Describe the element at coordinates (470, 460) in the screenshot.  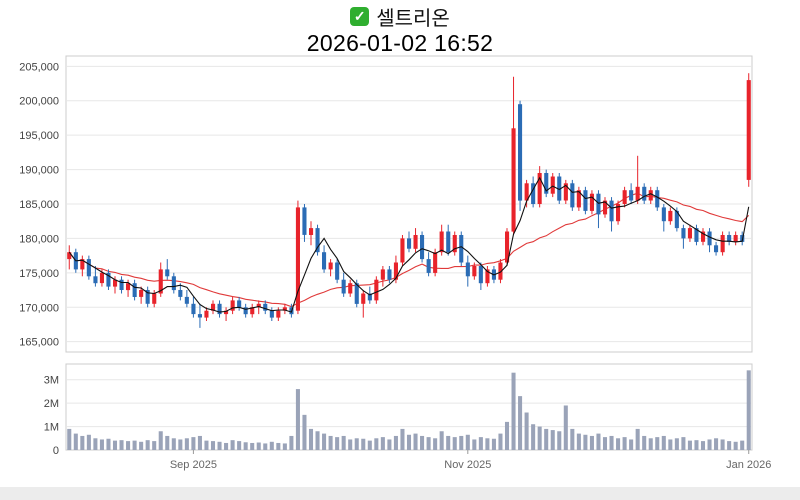
I see `x-axis-labels: Sep 2025 Nov 2025 Jan 2026` at that location.